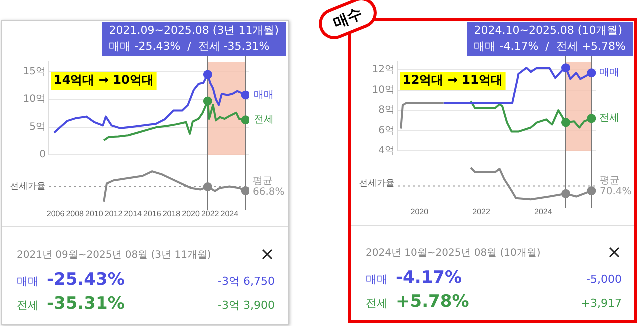  Describe the element at coordinates (548, 30) in the screenshot. I see `text: 2024.10~2025.08 (10개월)` at that location.